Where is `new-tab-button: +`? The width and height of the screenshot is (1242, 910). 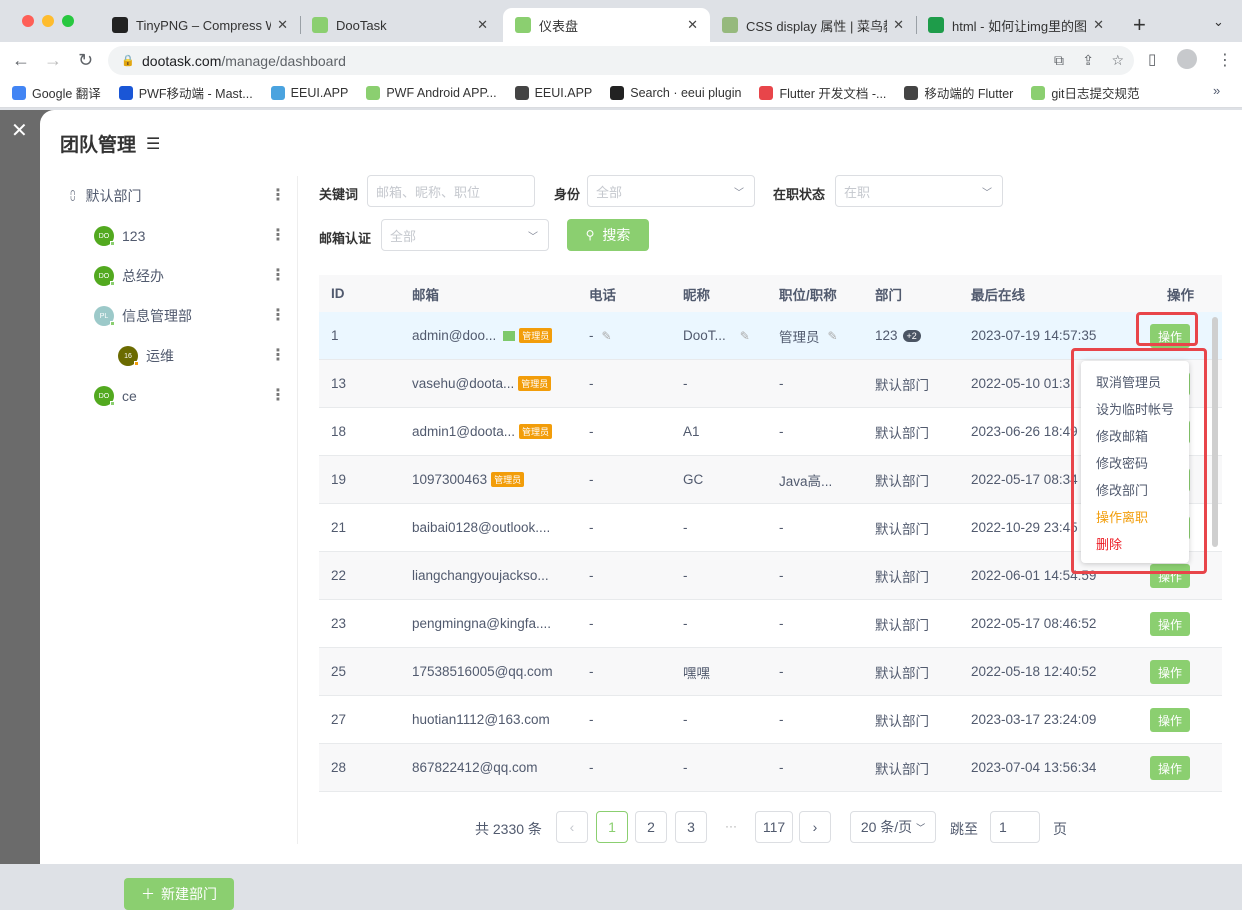
new-tab-button: + is located at coordinates (1139, 24).